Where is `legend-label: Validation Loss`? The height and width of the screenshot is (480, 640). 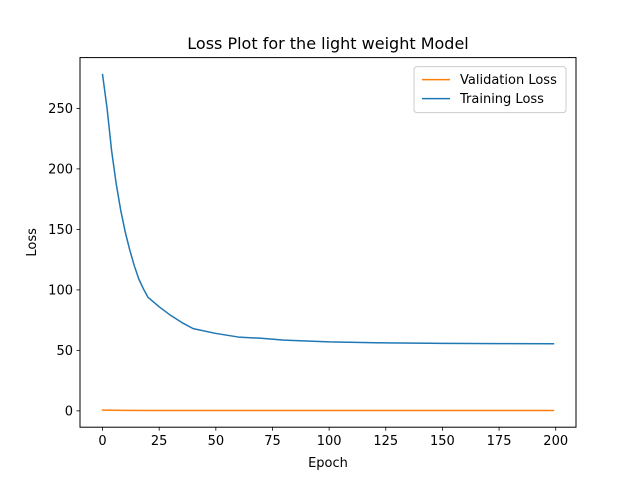
legend-label: Validation Loss is located at coordinates (508, 80).